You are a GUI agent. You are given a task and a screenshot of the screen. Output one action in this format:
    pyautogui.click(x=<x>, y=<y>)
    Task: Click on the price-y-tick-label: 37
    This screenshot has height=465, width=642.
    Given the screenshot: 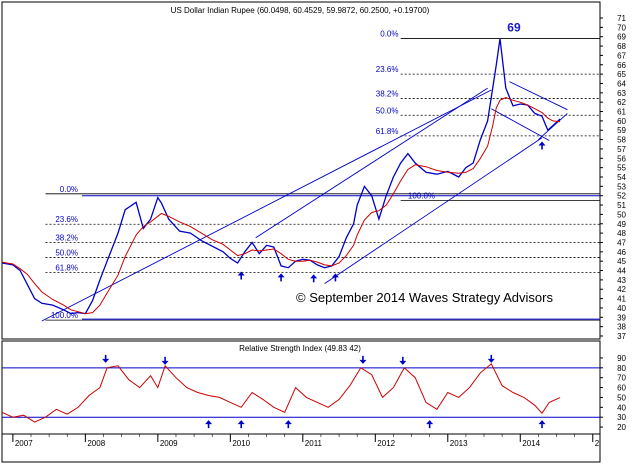 What is the action you would take?
    pyautogui.click(x=621, y=336)
    